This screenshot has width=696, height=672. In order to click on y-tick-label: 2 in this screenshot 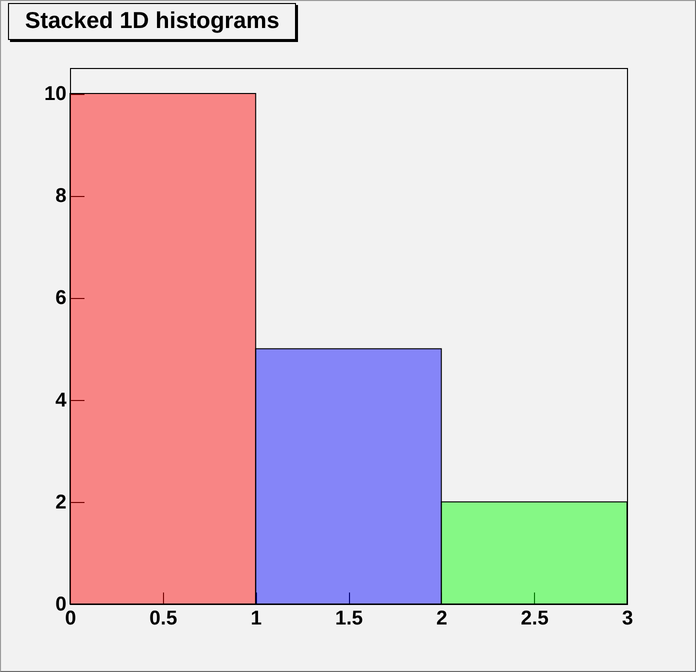, I will do `click(60, 502)`.